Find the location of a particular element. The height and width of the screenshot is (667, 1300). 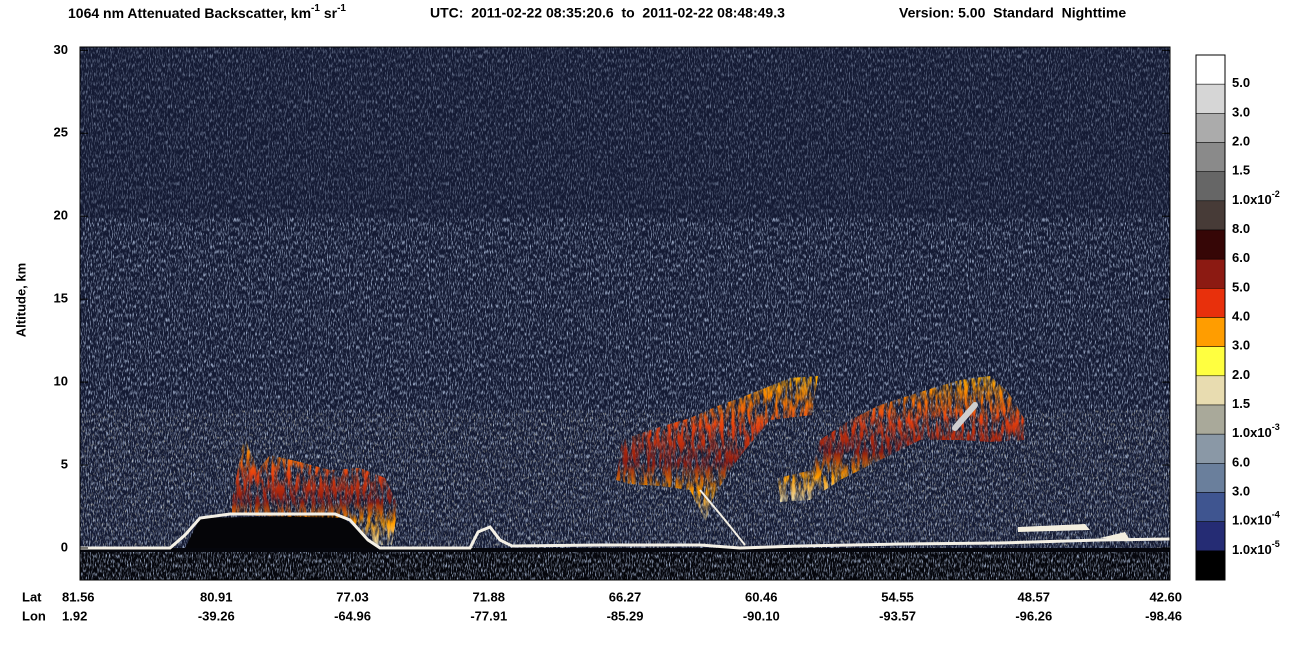

y-tick-label: 25 is located at coordinates (61, 132).